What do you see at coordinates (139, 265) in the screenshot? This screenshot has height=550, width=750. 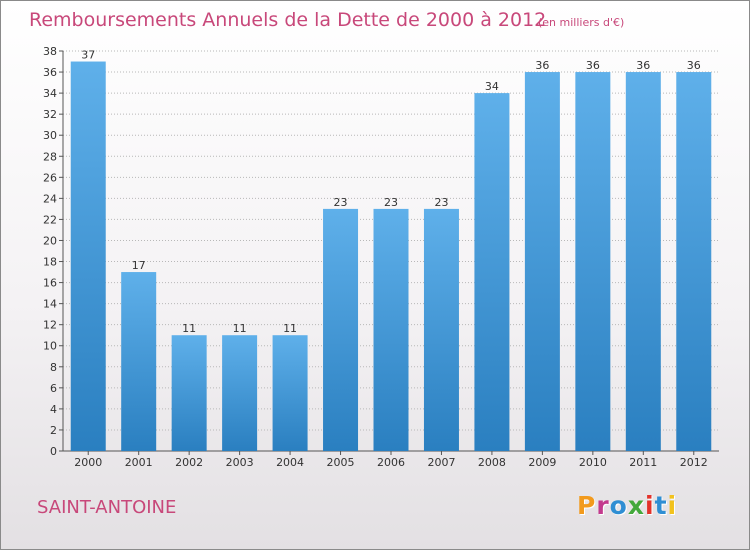 I see `data-label: 17` at bounding box center [139, 265].